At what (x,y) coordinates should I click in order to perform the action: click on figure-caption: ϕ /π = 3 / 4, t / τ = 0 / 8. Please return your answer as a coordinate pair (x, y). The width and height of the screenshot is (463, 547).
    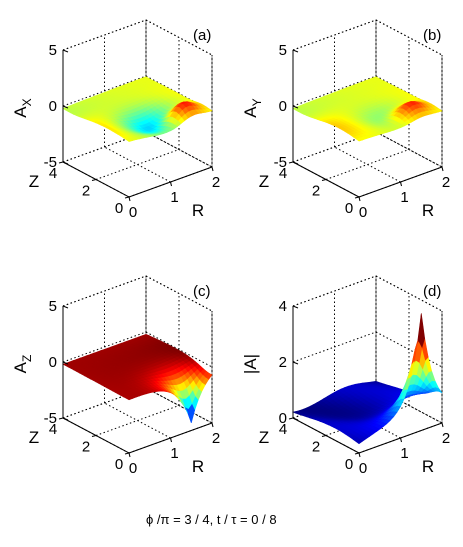
    Looking at the image, I should click on (211, 519).